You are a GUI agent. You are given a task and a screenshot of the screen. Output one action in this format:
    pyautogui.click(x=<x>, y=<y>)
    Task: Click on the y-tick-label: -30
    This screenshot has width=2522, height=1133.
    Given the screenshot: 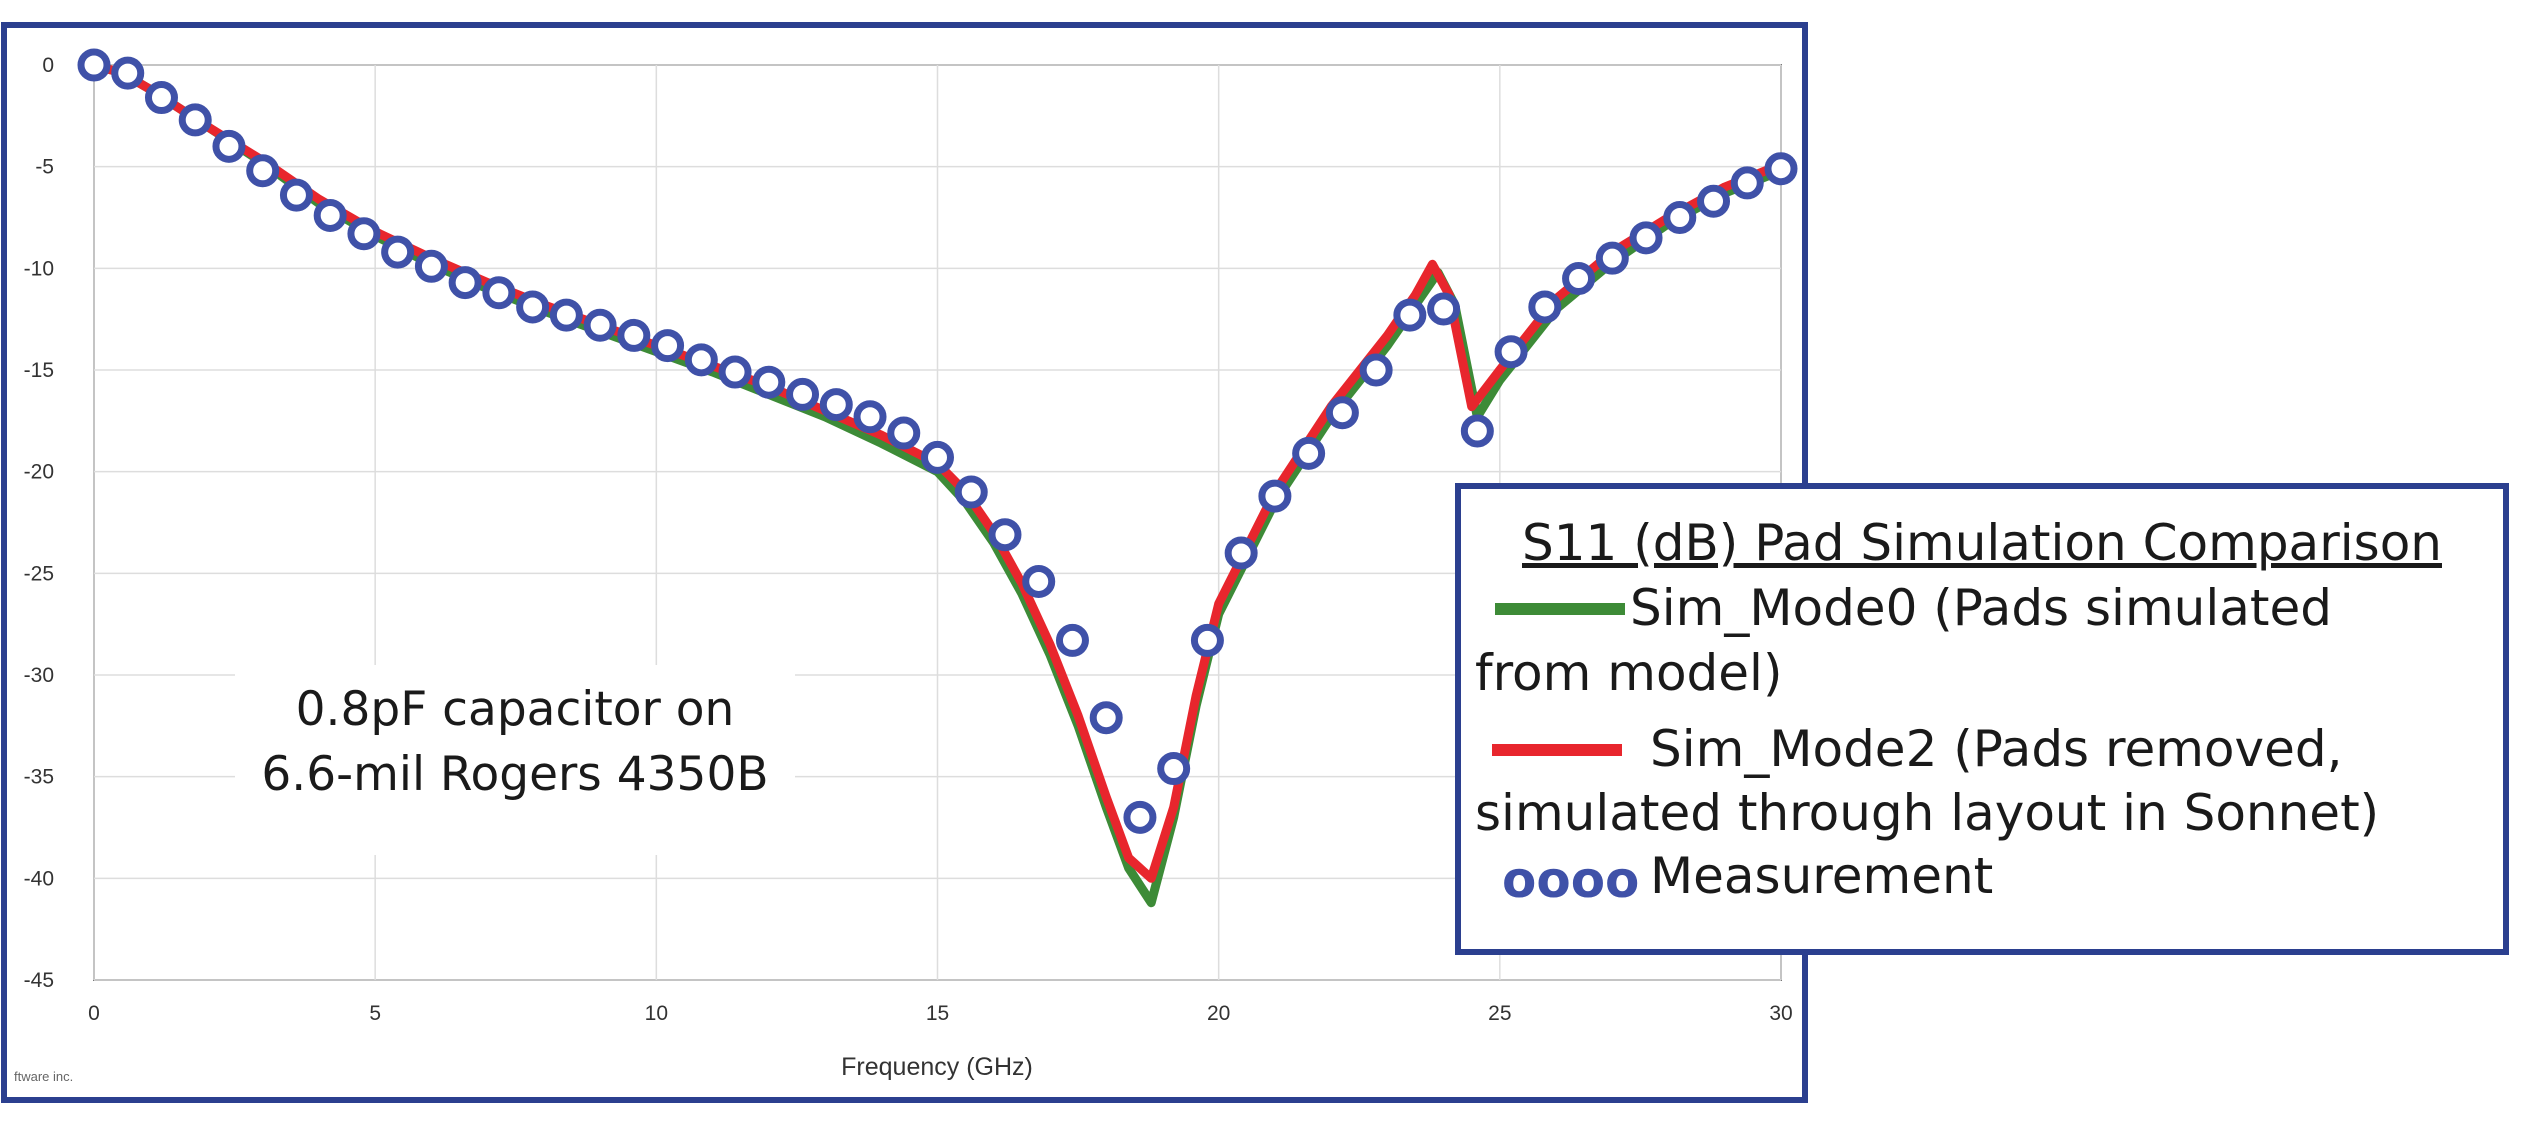 What is the action you would take?
    pyautogui.click(x=39, y=675)
    